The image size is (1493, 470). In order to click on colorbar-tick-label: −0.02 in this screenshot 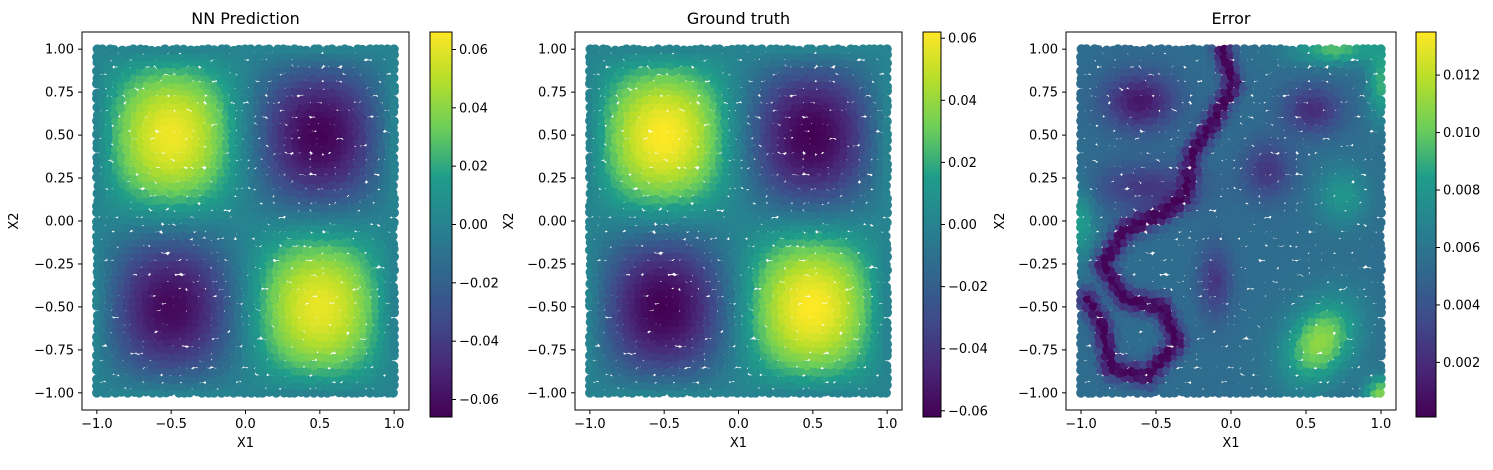, I will do `click(968, 287)`.